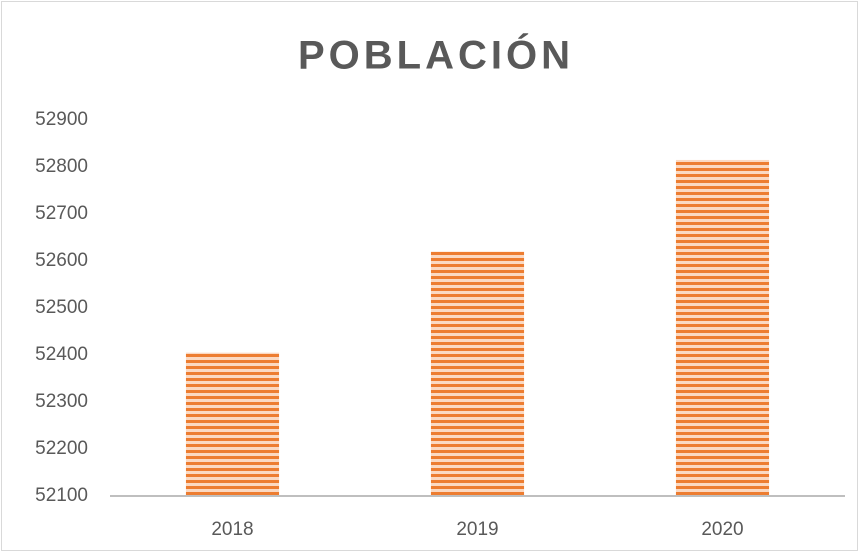 This screenshot has height=556, width=862. I want to click on y-tick-label: 52800, so click(61, 166).